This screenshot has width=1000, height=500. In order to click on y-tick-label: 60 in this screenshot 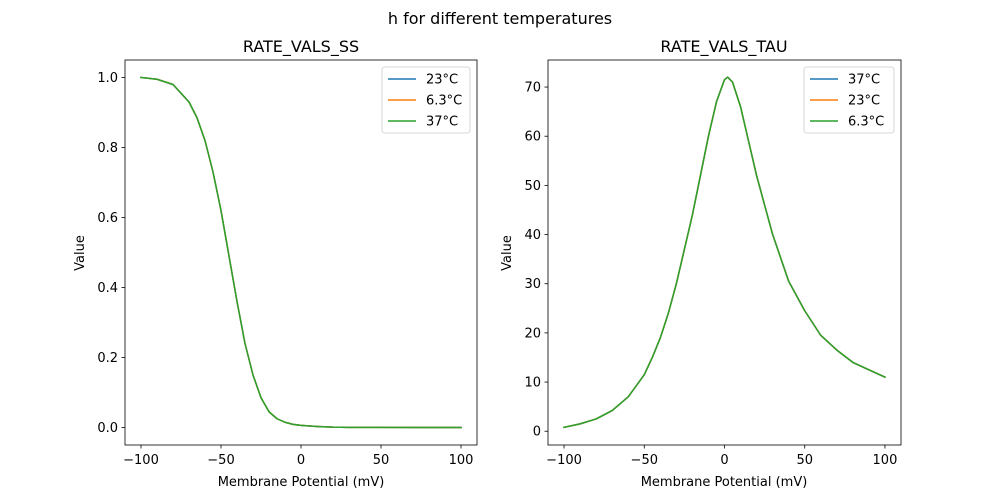, I will do `click(532, 137)`.